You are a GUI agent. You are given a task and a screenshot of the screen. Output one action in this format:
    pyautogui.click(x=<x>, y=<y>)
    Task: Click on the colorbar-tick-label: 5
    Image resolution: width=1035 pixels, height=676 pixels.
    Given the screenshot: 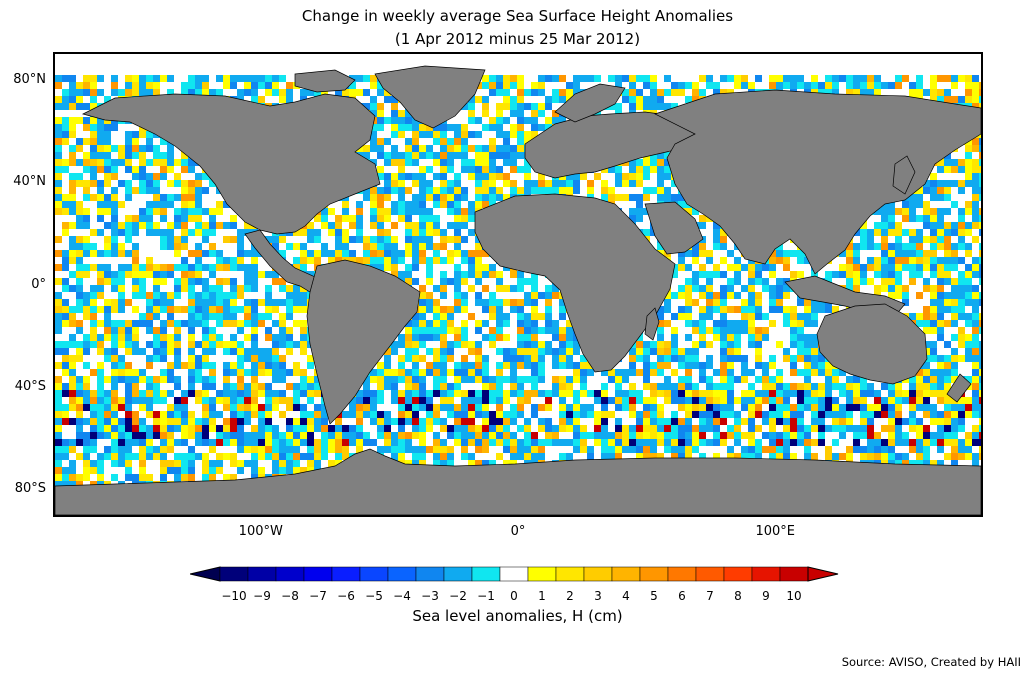 What is the action you would take?
    pyautogui.click(x=654, y=596)
    